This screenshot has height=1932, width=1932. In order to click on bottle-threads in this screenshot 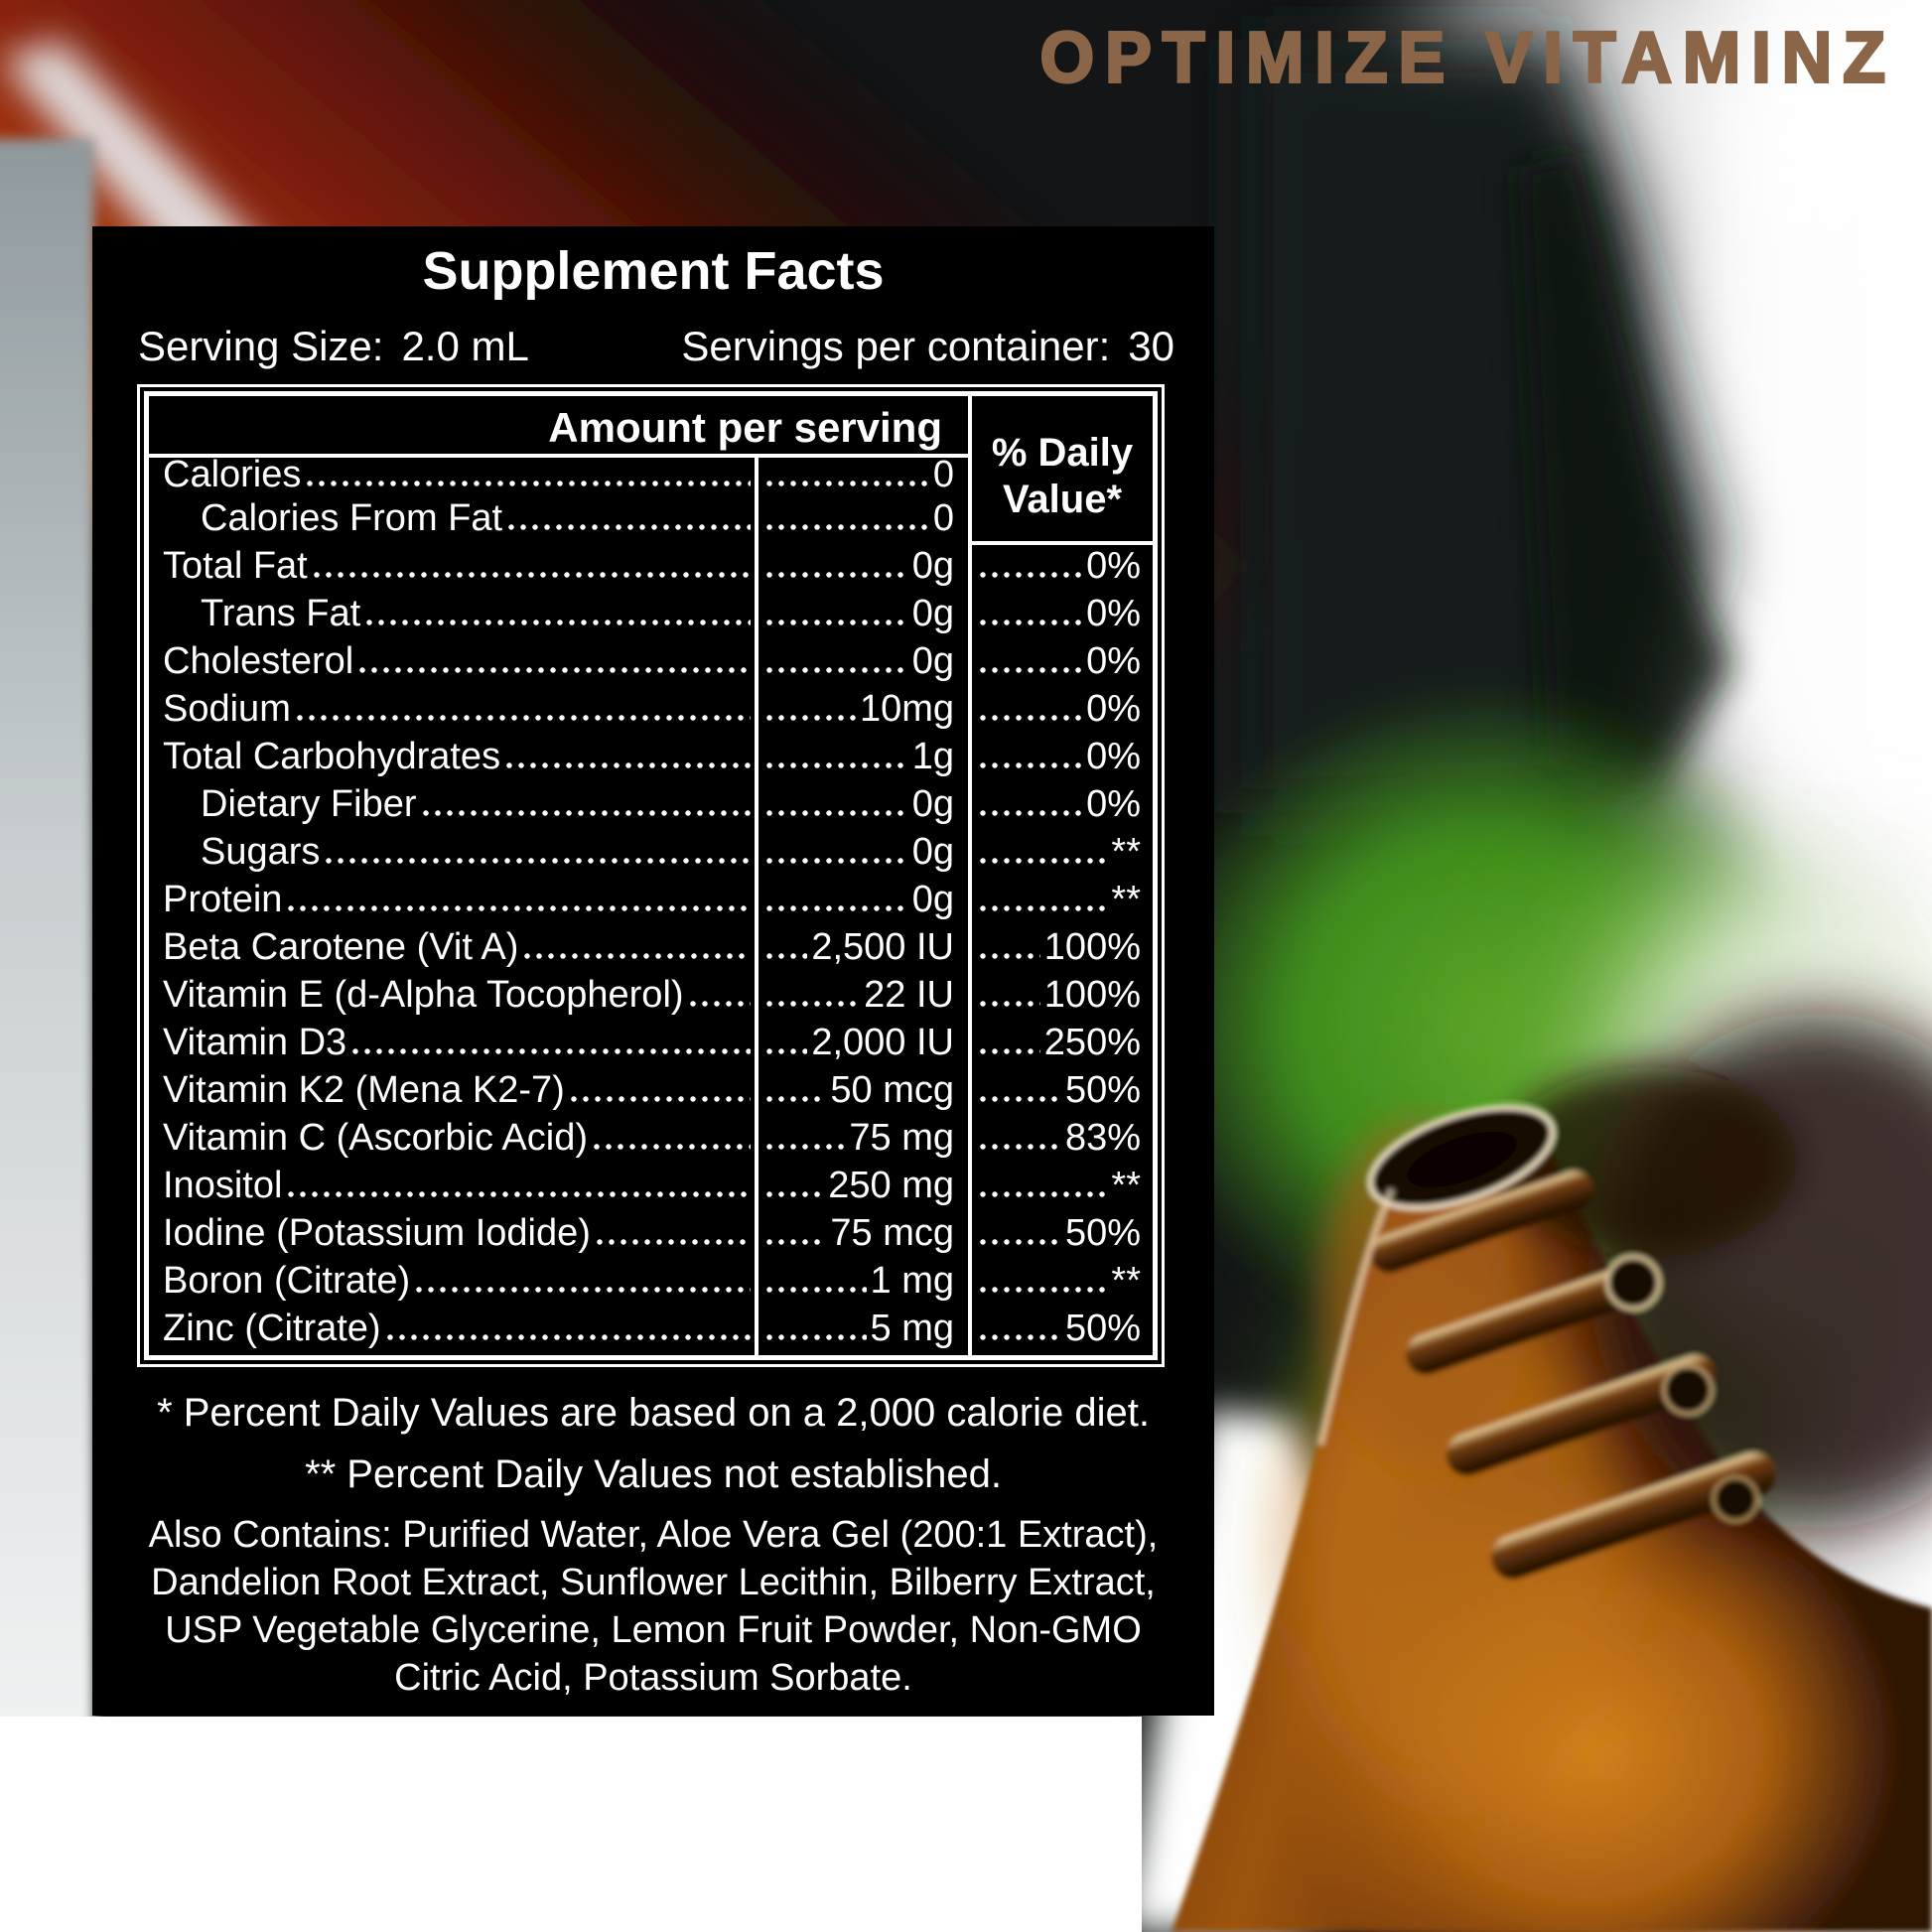, I will do `click(1573, 1375)`.